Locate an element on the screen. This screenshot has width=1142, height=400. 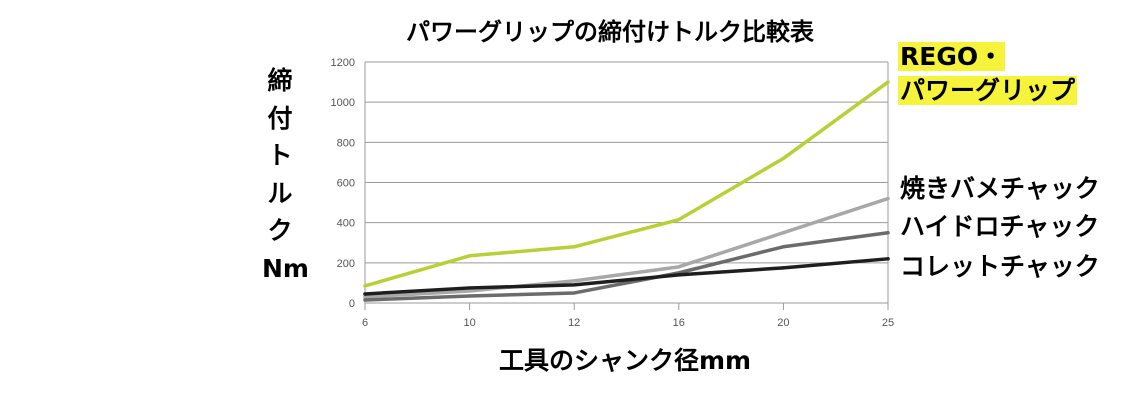
chart-title: パワーグリップの締付けトルク比較表 is located at coordinates (610, 32).